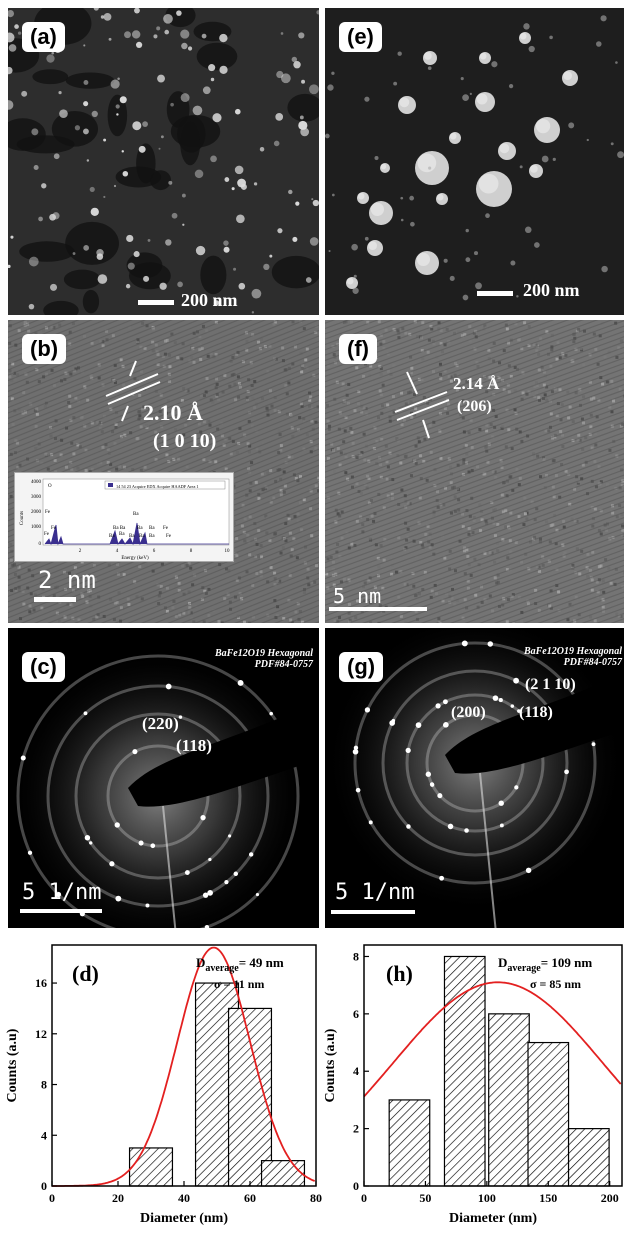 This screenshot has height=1238, width=624. Describe the element at coordinates (135, 558) in the screenshot. I see `eds-xlabel: Energy (keV)` at that location.